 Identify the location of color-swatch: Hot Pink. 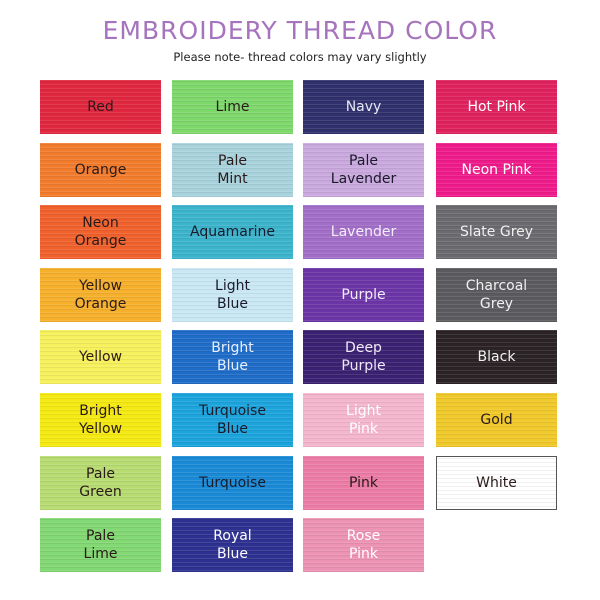
(496, 107).